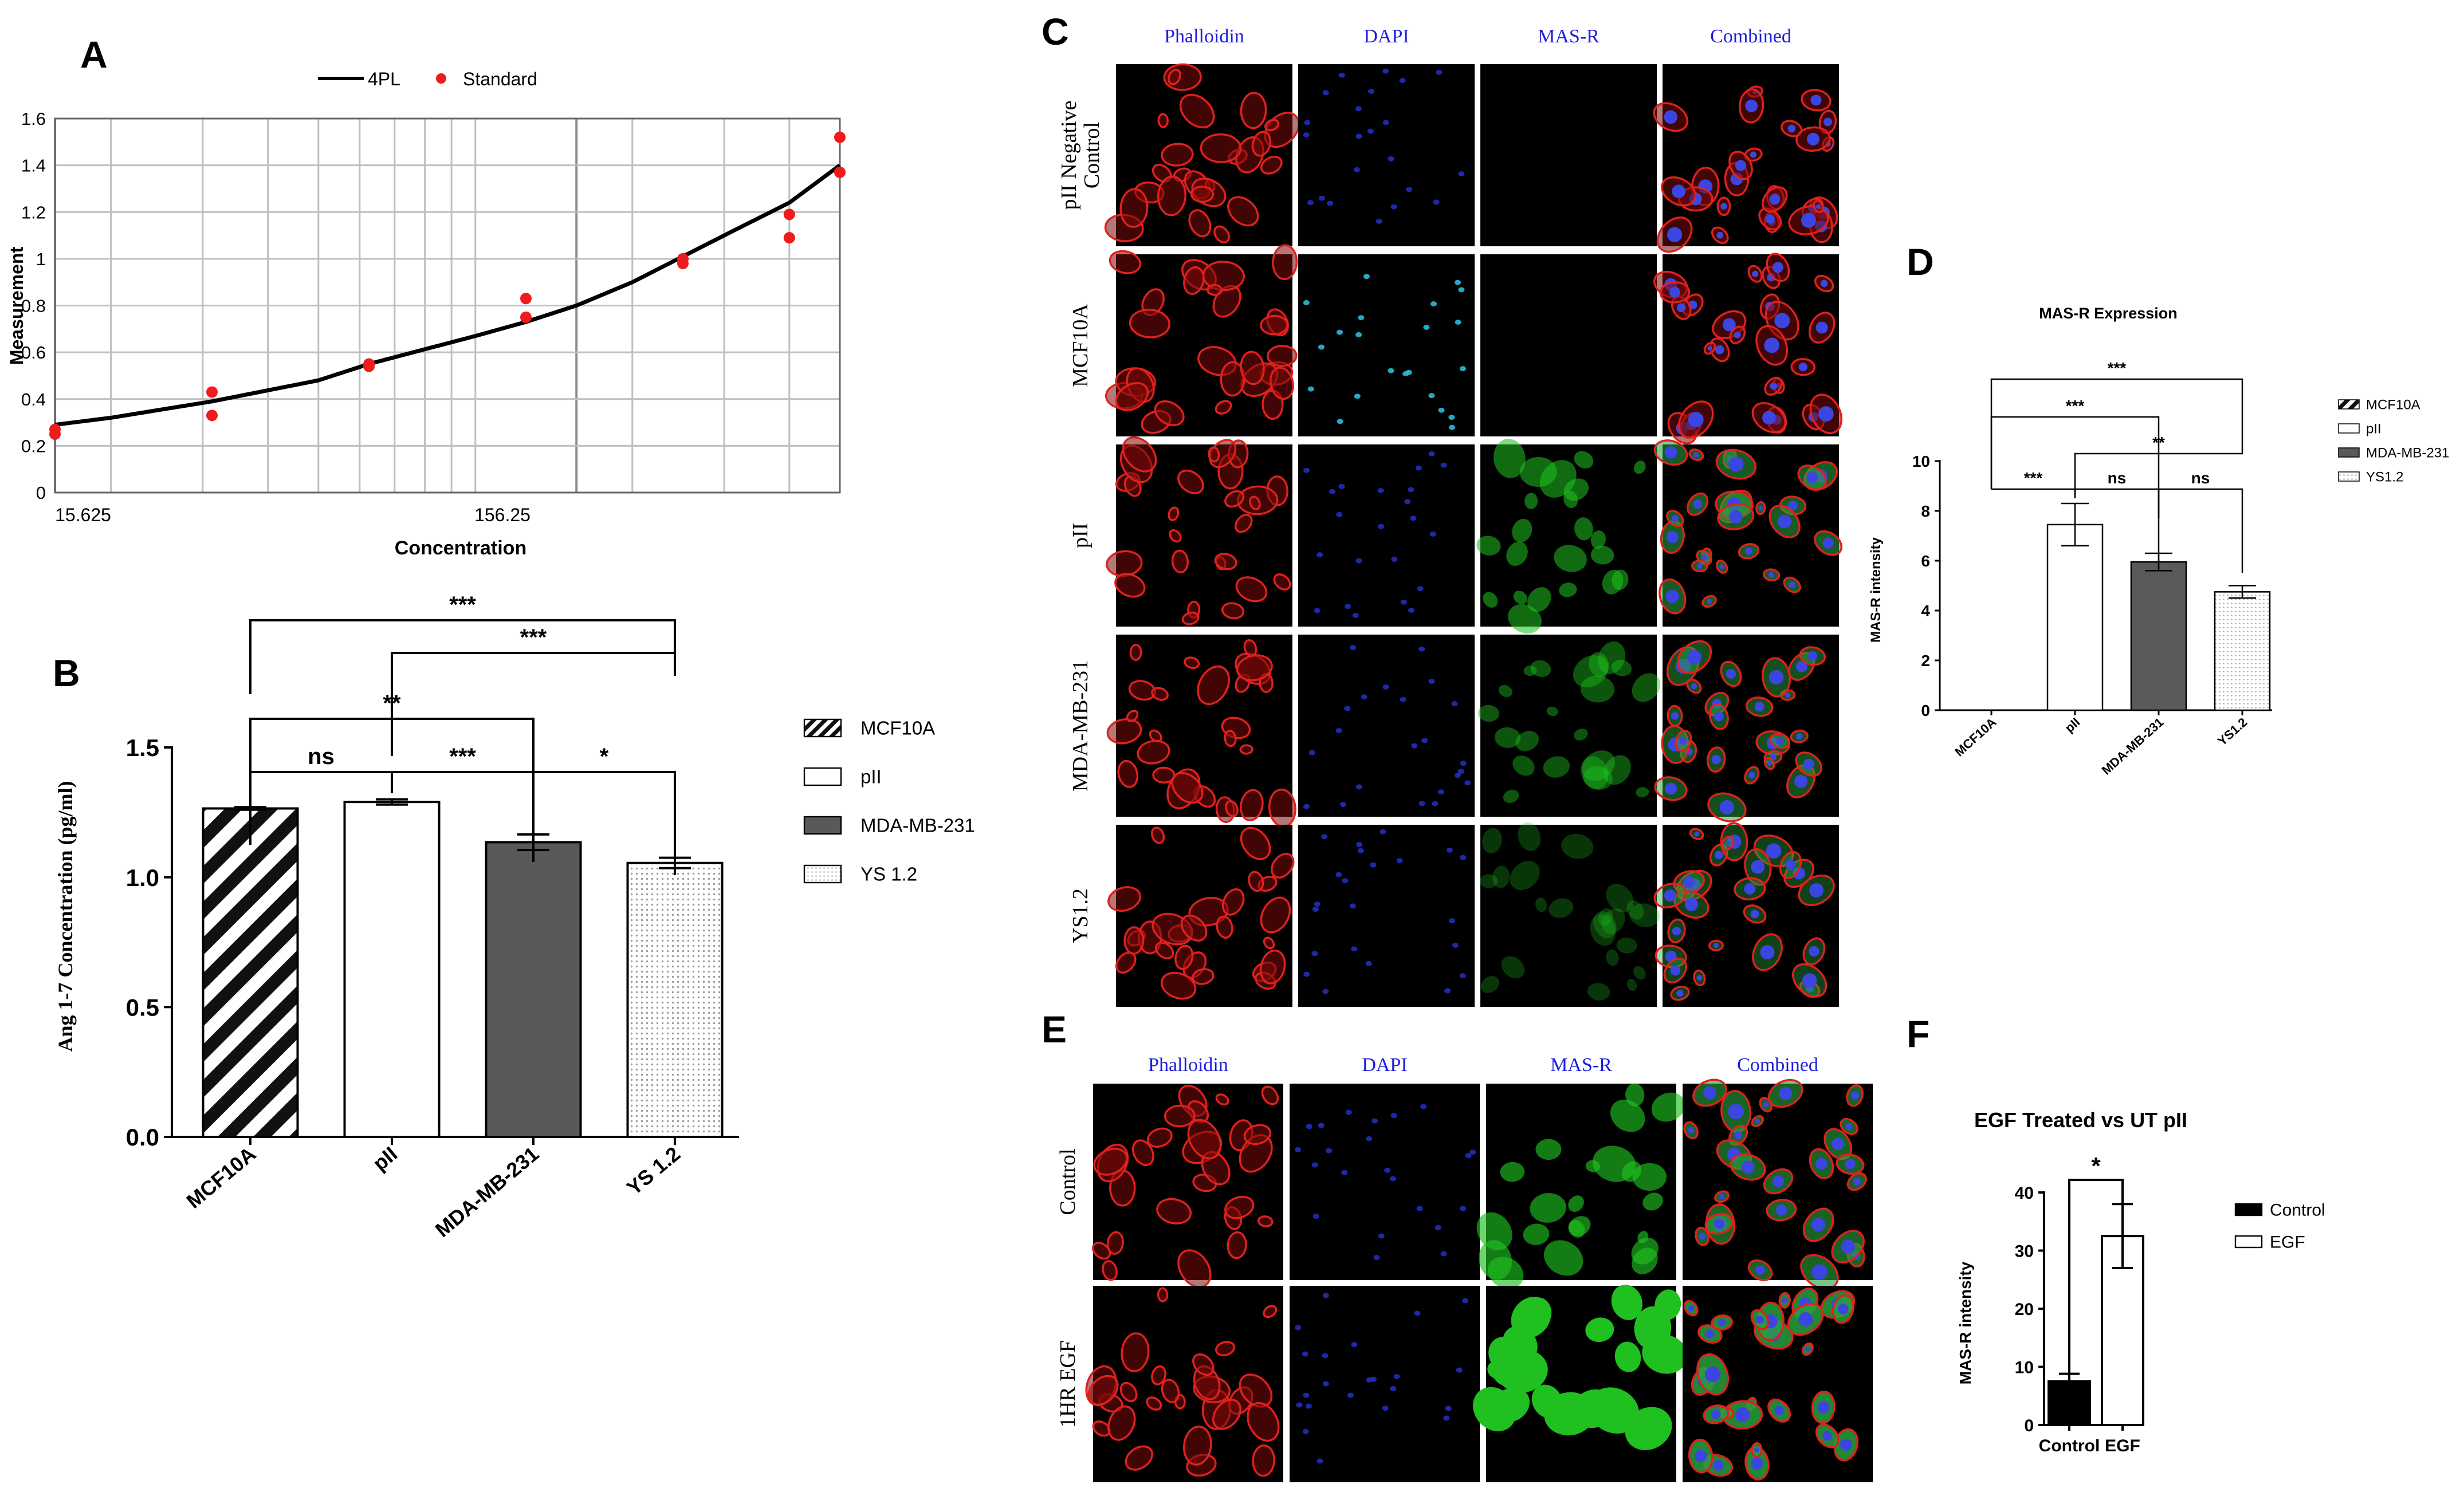 Image resolution: width=2464 pixels, height=1492 pixels. Describe the element at coordinates (2122, 1446) in the screenshot. I see `f-x-label: EGF` at that location.